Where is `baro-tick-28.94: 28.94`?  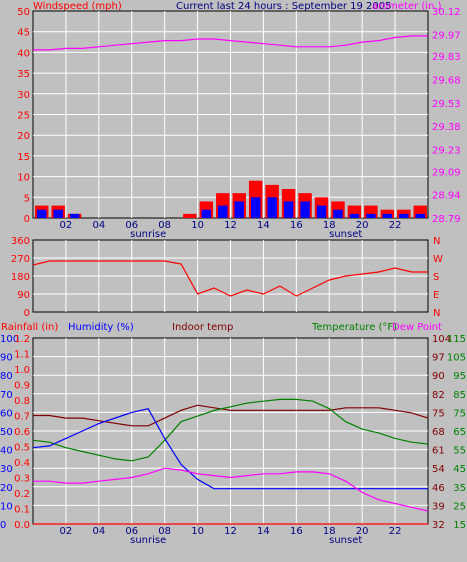
baro-tick-28.94: 28.94 is located at coordinates (446, 196).